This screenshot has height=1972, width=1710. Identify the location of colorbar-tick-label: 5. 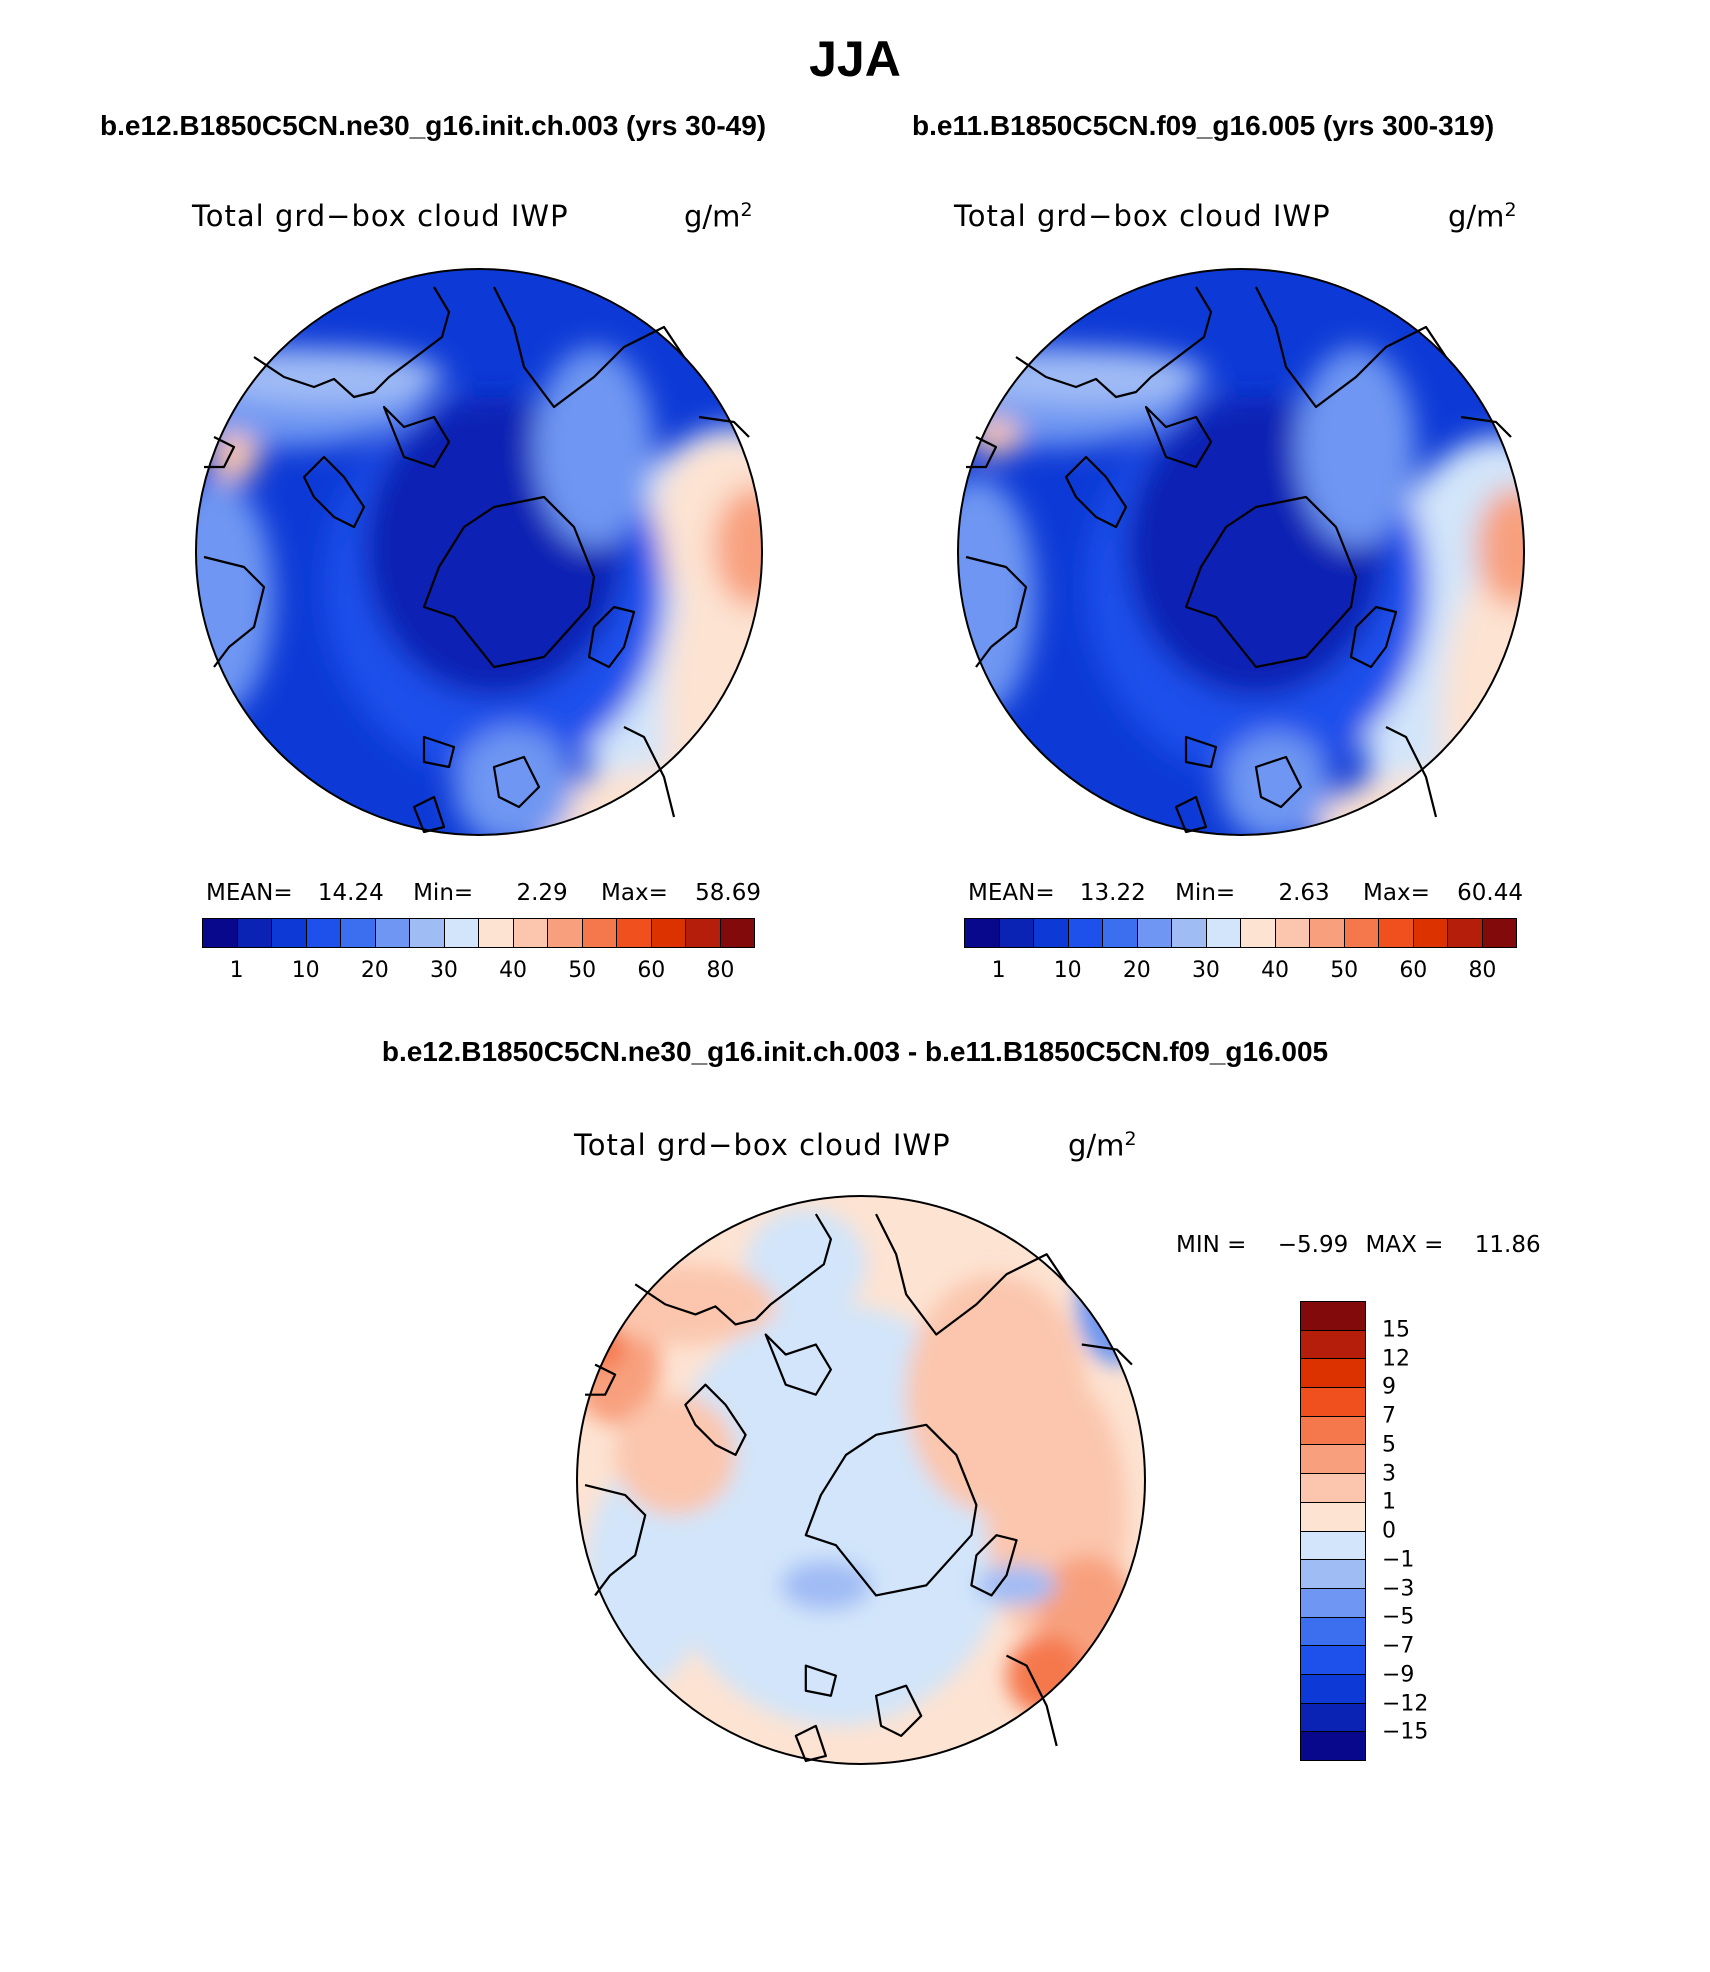
(1389, 1445).